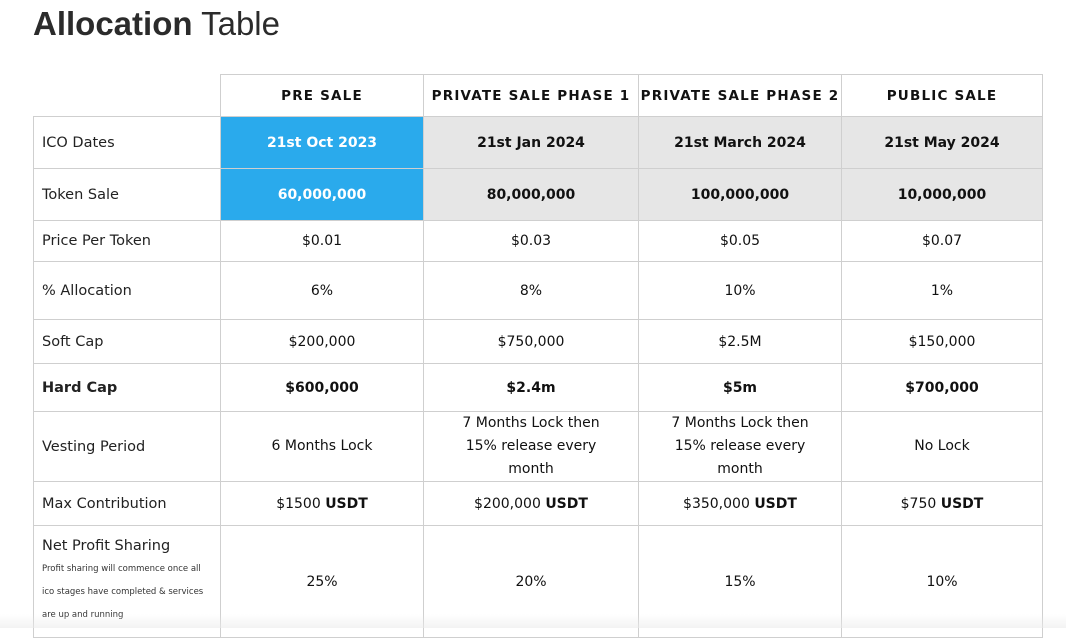 Image resolution: width=1066 pixels, height=638 pixels. Describe the element at coordinates (127, 446) in the screenshot. I see `row-label: Vesting Period` at that location.